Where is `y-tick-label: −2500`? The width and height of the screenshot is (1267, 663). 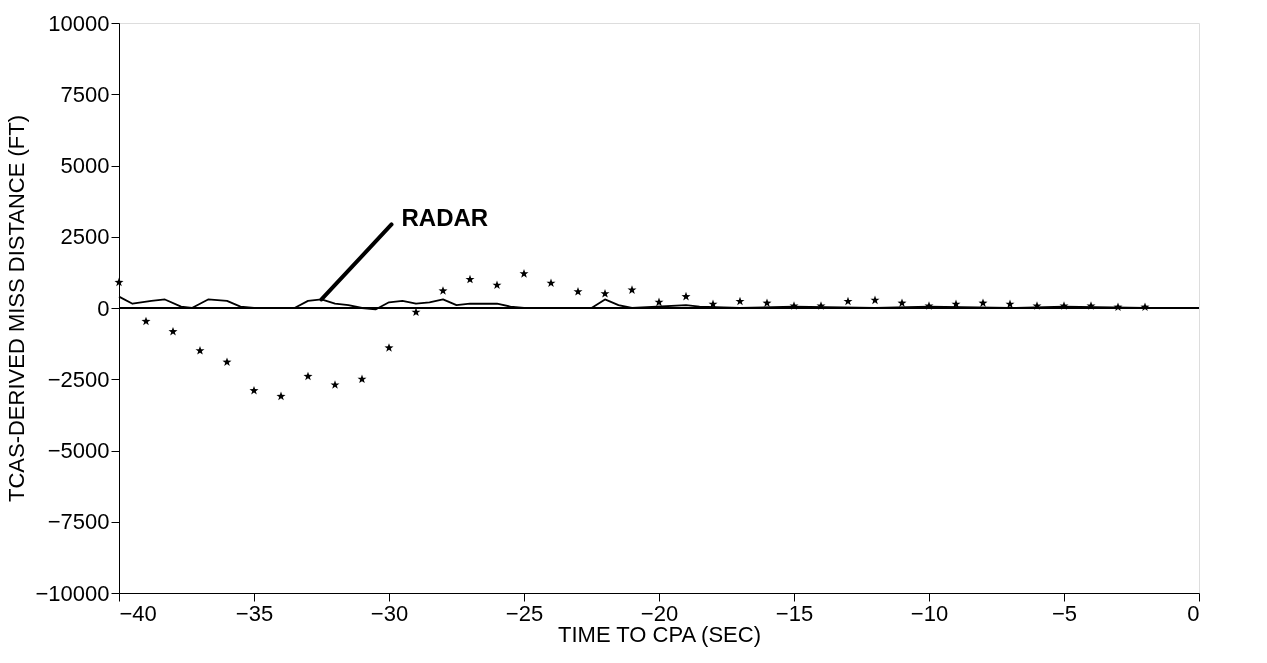 y-tick-label: −2500 is located at coordinates (78, 379).